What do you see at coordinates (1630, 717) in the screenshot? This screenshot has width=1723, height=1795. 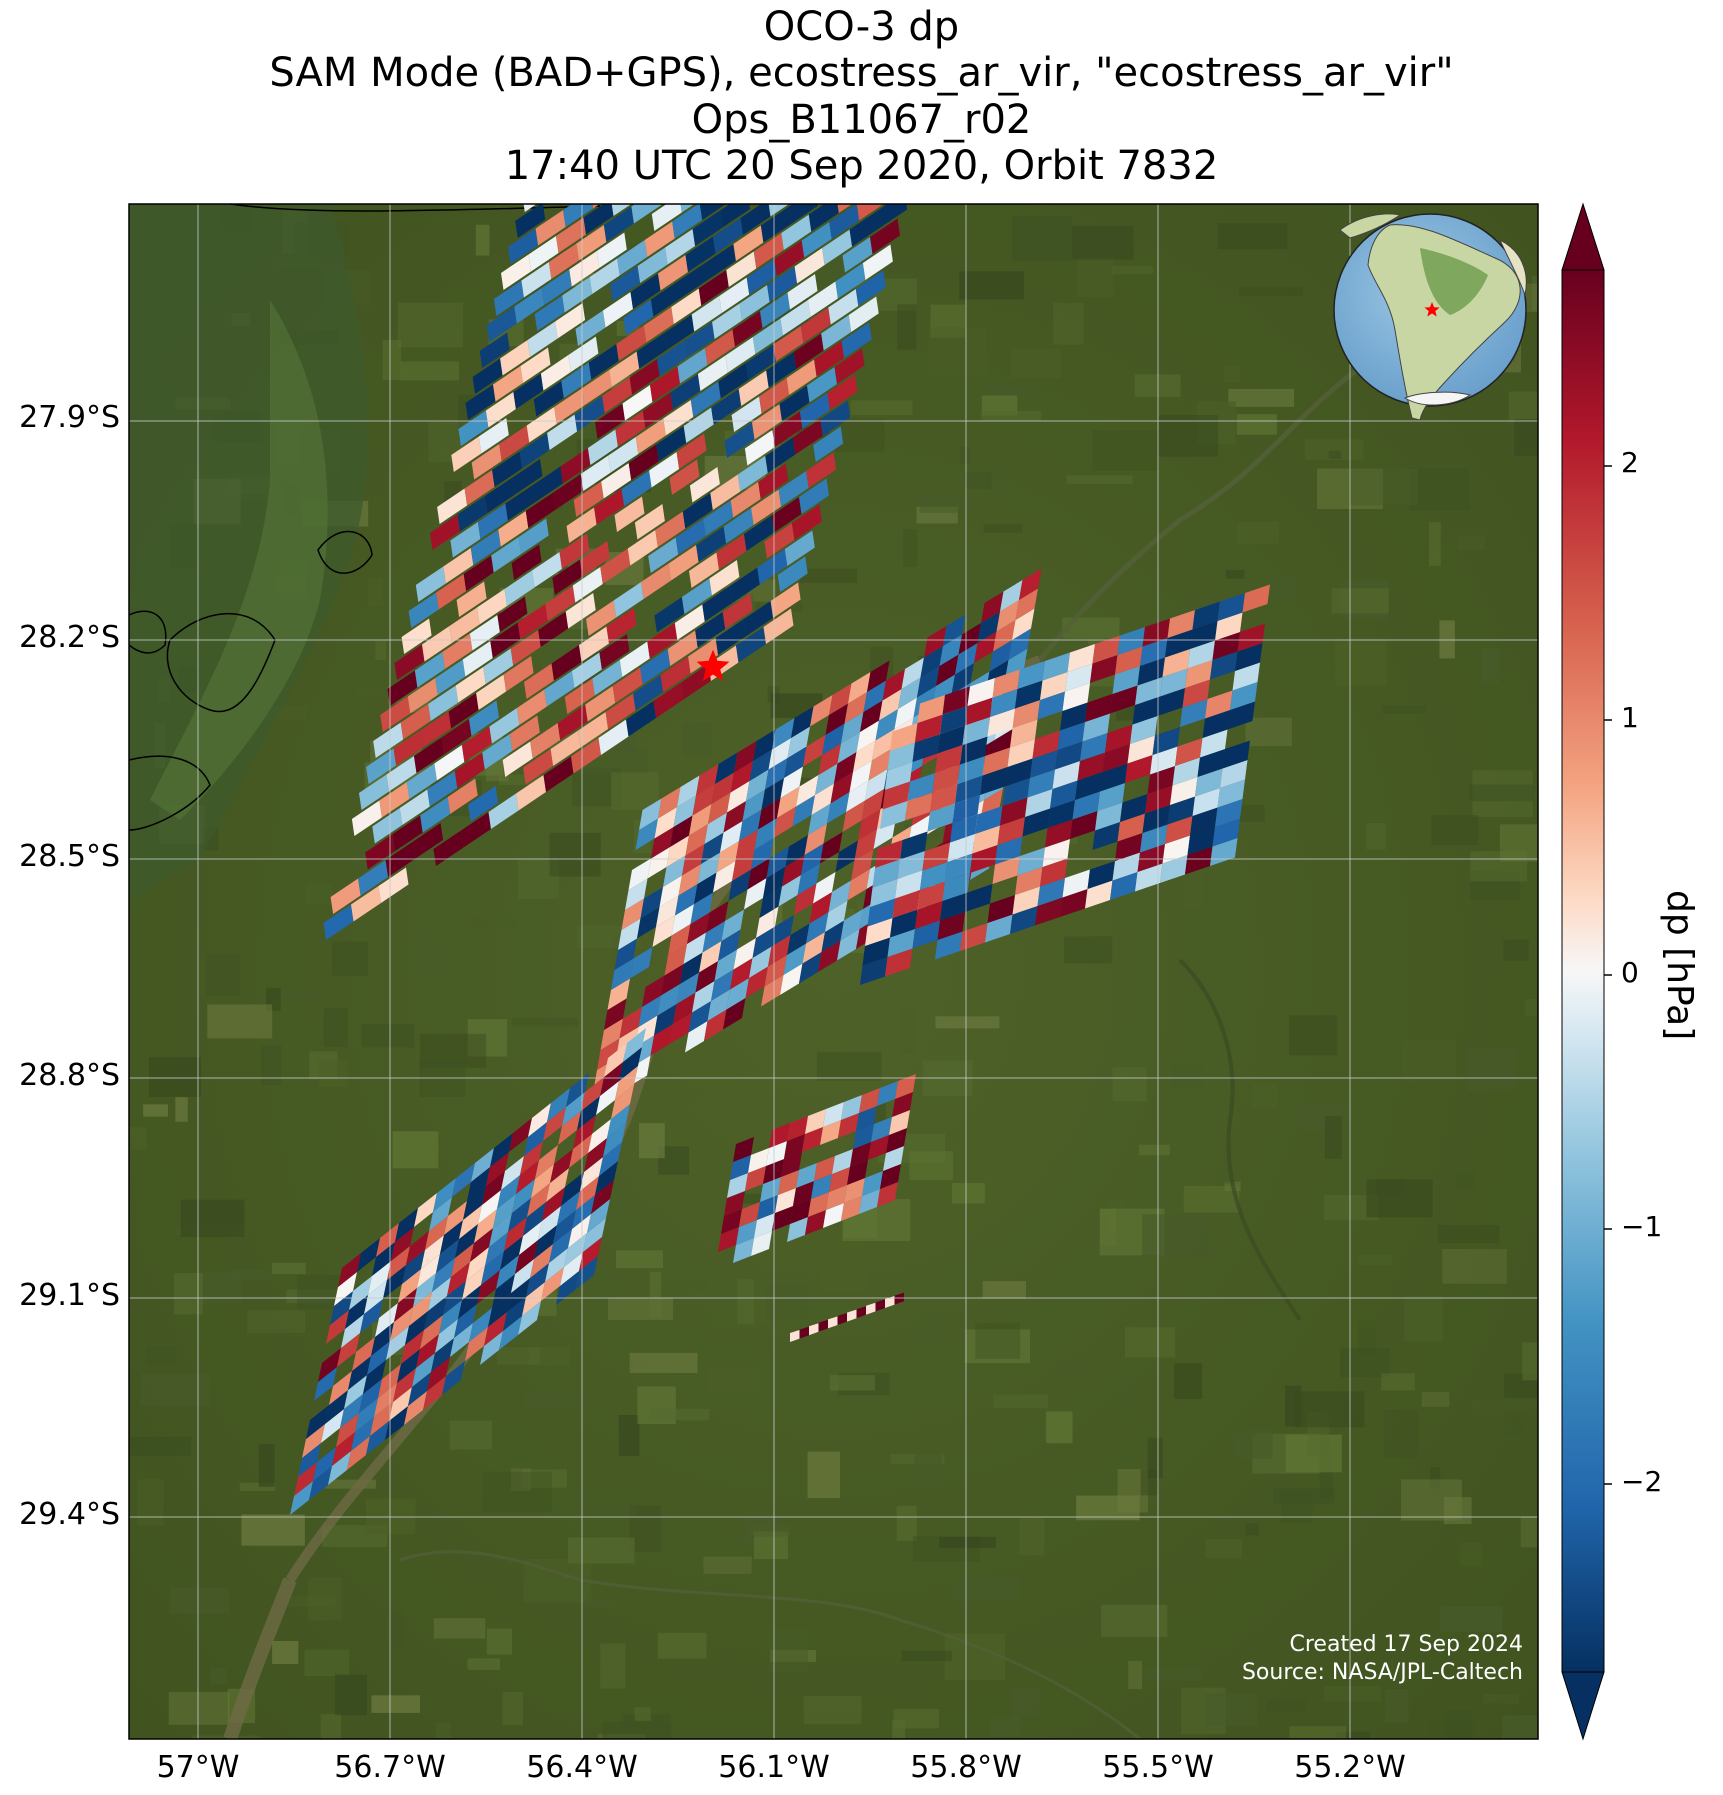 I see `colorbar-tick-label: 1` at bounding box center [1630, 717].